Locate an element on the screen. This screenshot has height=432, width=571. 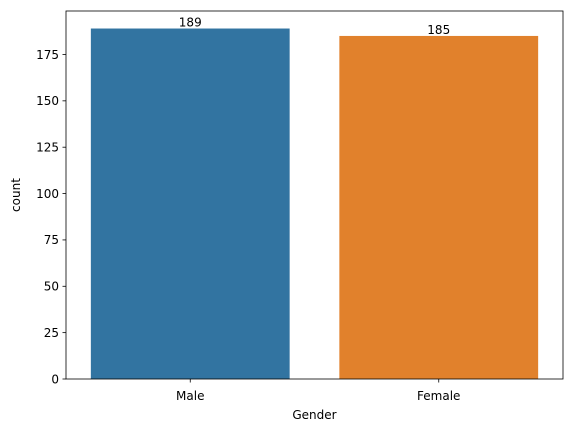
y-tick-label: 25 is located at coordinates (51, 333).